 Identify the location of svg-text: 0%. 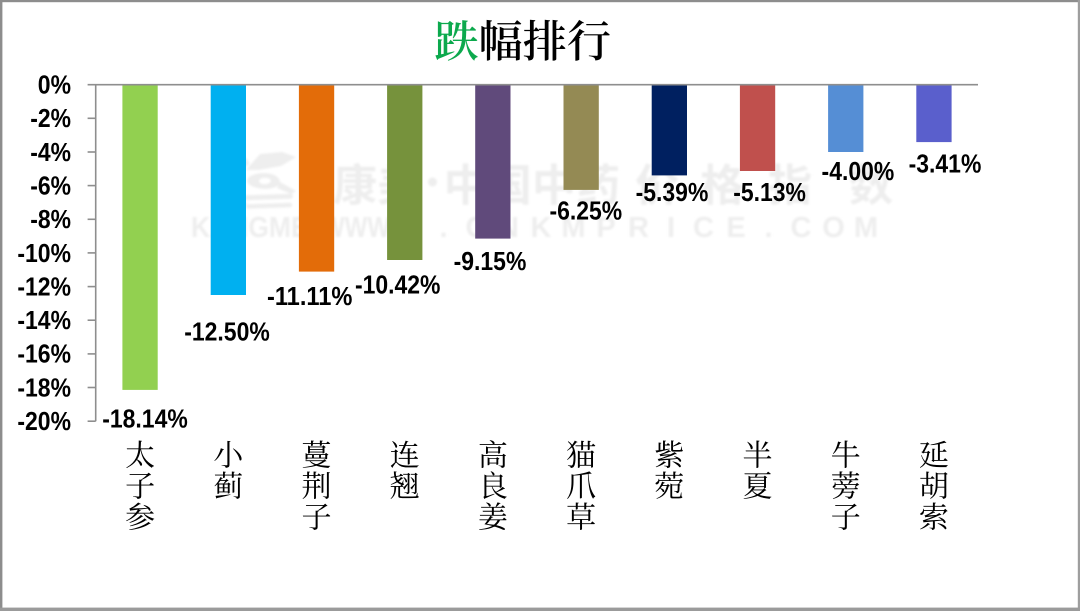
(54, 86).